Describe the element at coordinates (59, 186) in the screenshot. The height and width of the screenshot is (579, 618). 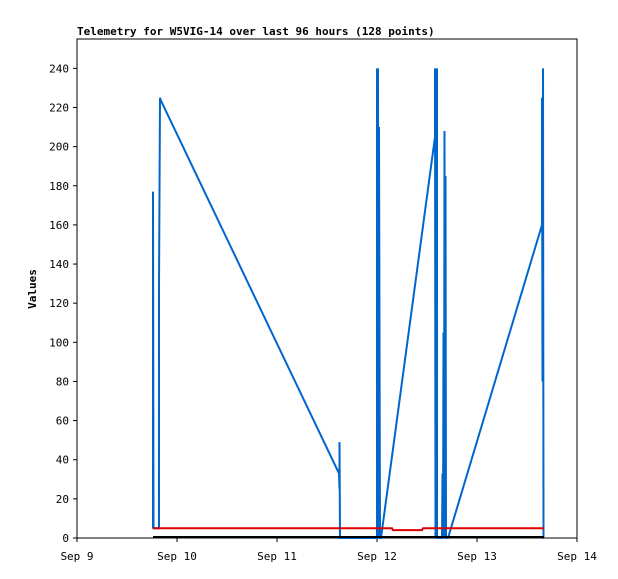
I see `y-tick-label: 180` at that location.